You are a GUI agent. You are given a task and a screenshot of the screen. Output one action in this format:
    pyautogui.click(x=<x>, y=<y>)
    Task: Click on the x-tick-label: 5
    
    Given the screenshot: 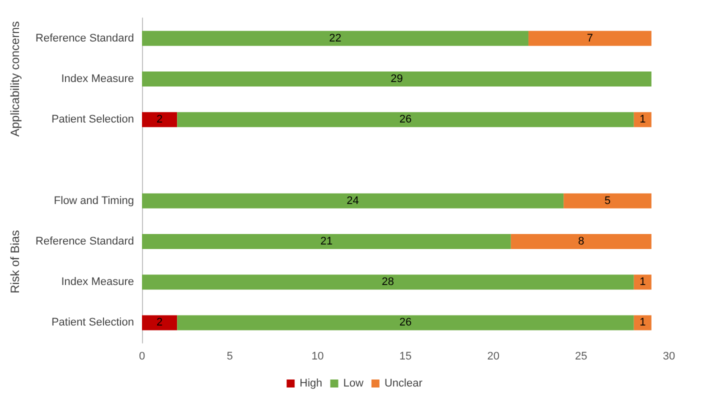 What is the action you would take?
    pyautogui.click(x=229, y=356)
    